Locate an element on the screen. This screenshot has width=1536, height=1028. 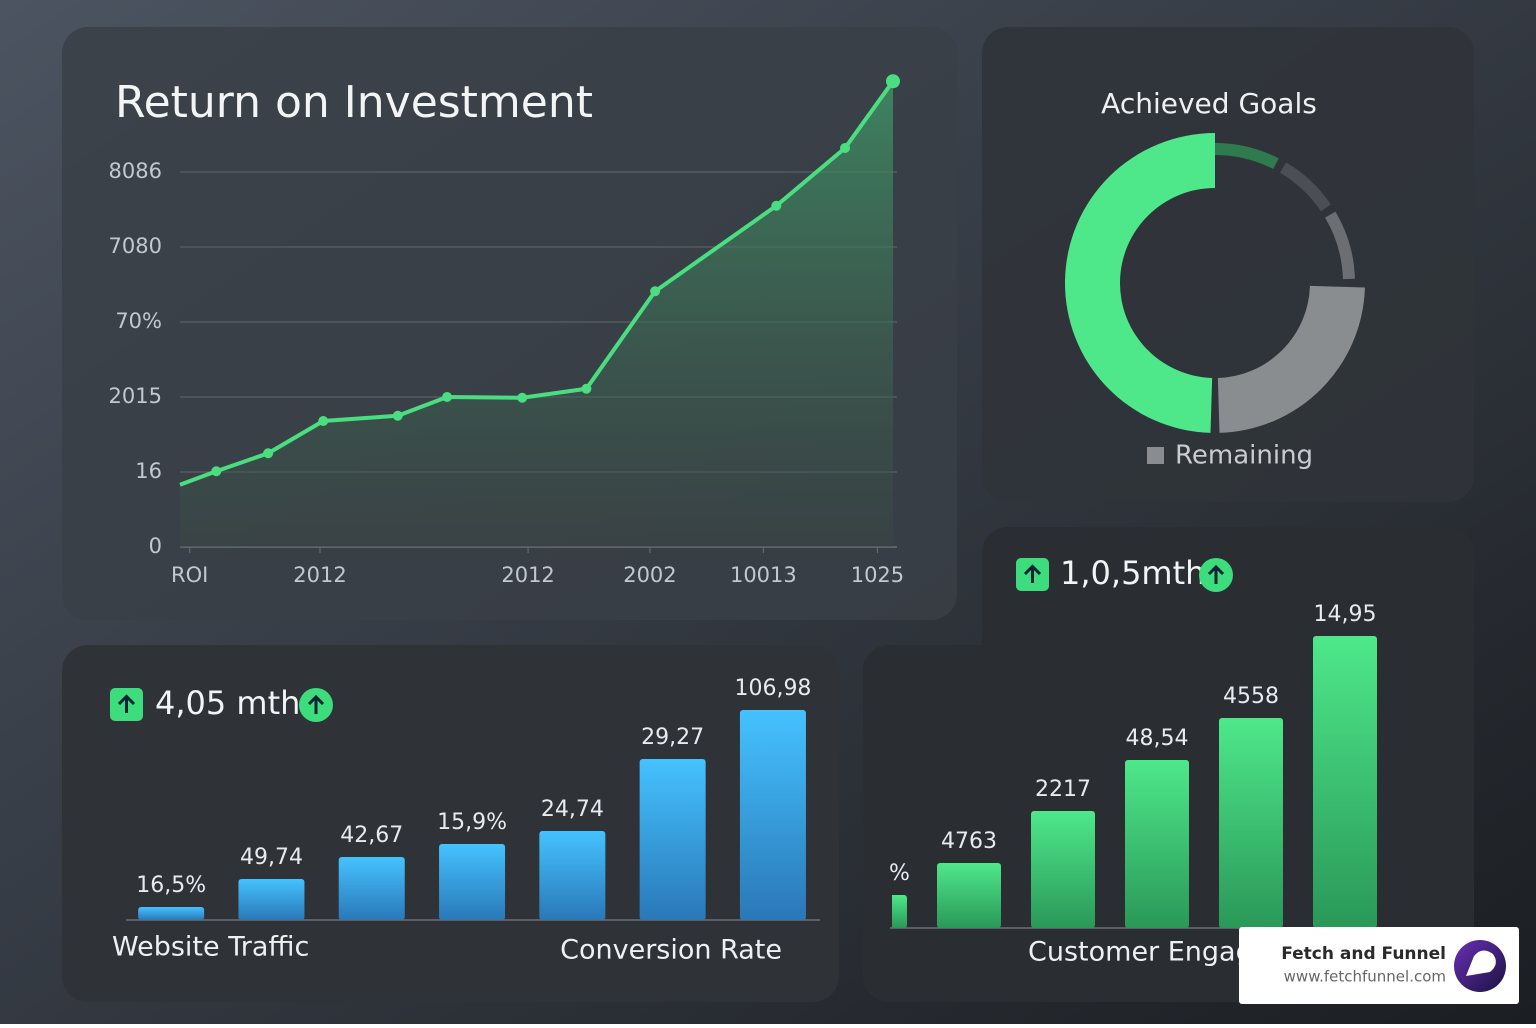
y-tick-label: 16 is located at coordinates (148, 471).